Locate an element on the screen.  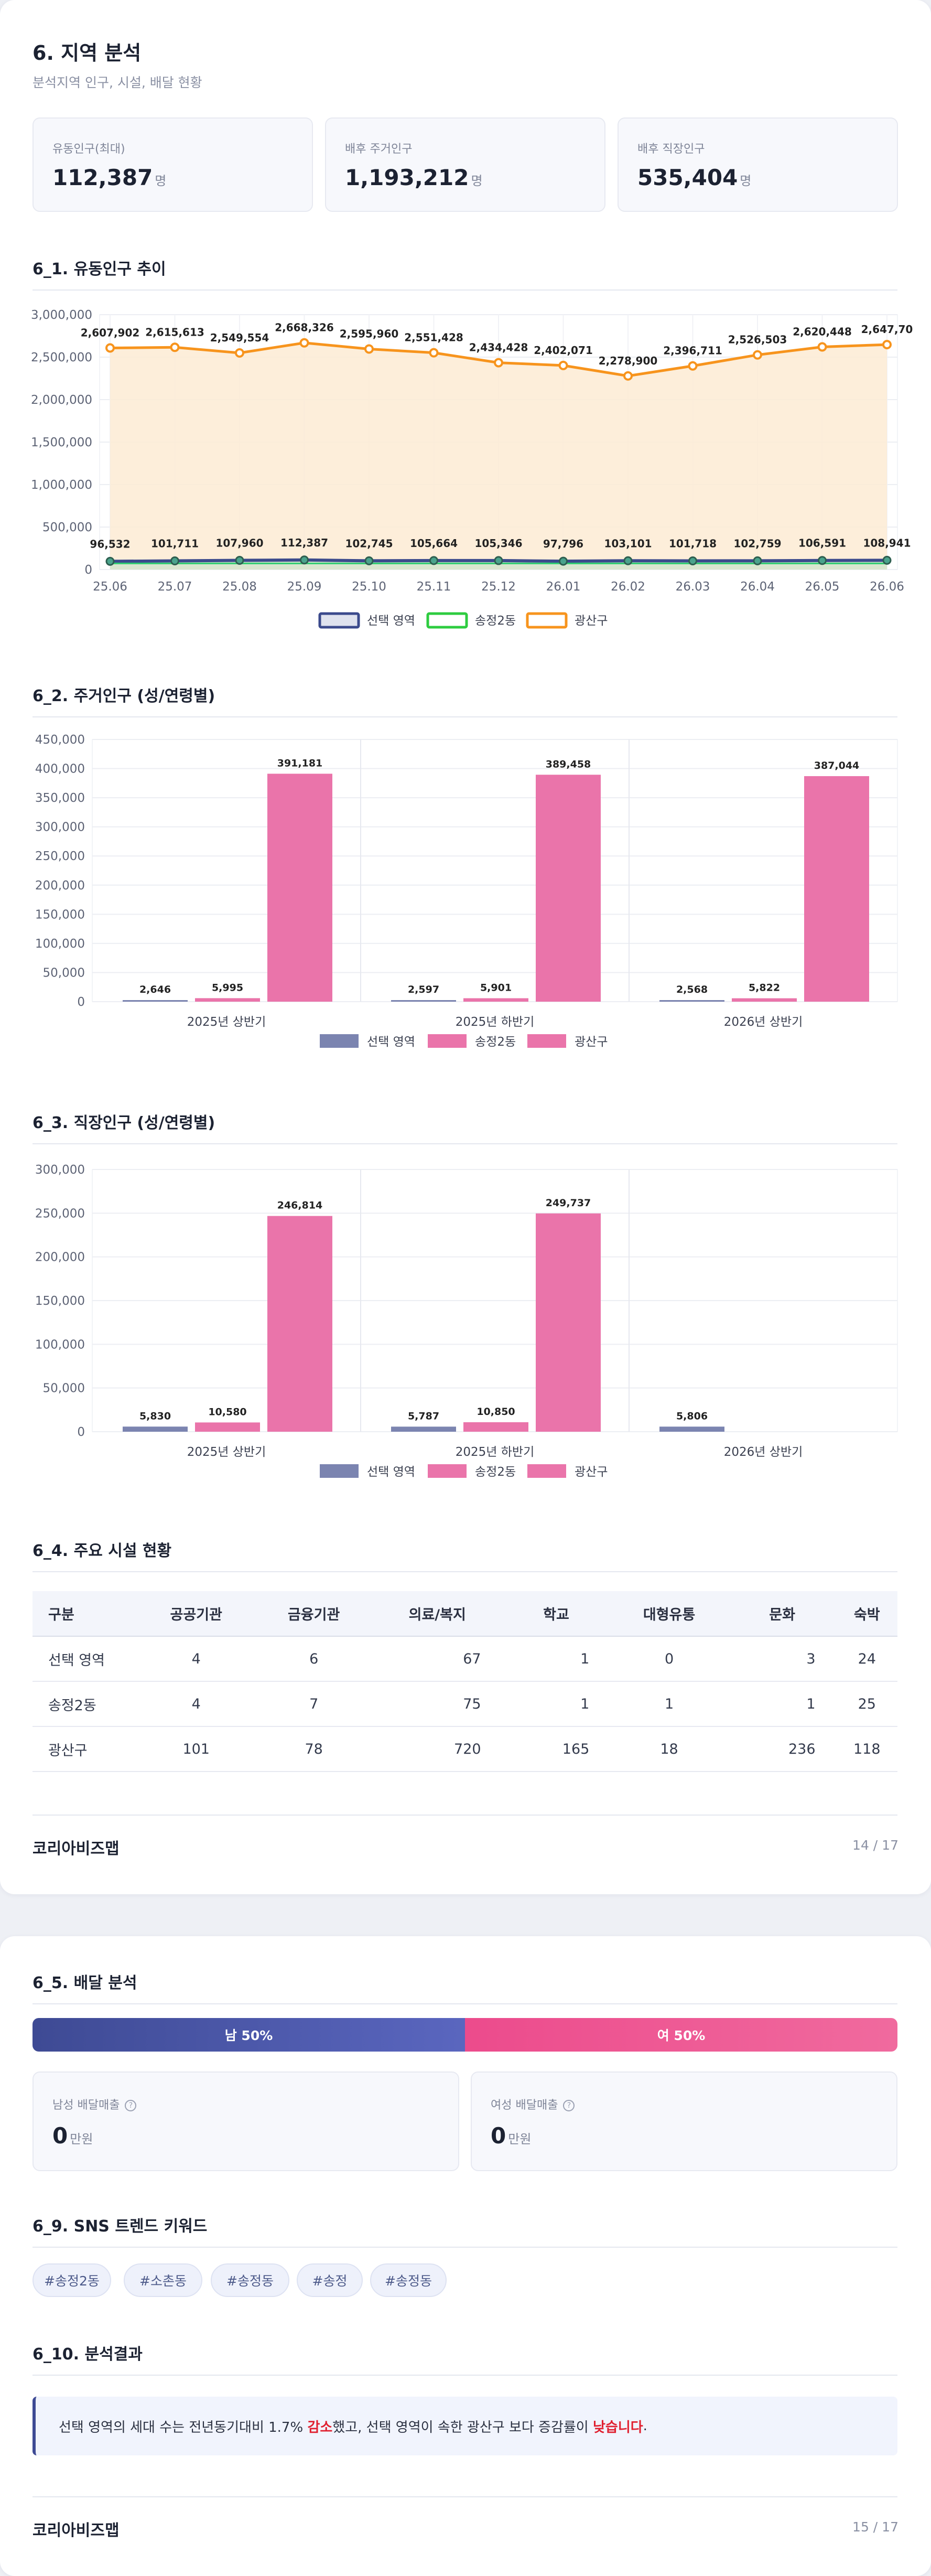
stat-value: 1,193,212 is located at coordinates (407, 177).